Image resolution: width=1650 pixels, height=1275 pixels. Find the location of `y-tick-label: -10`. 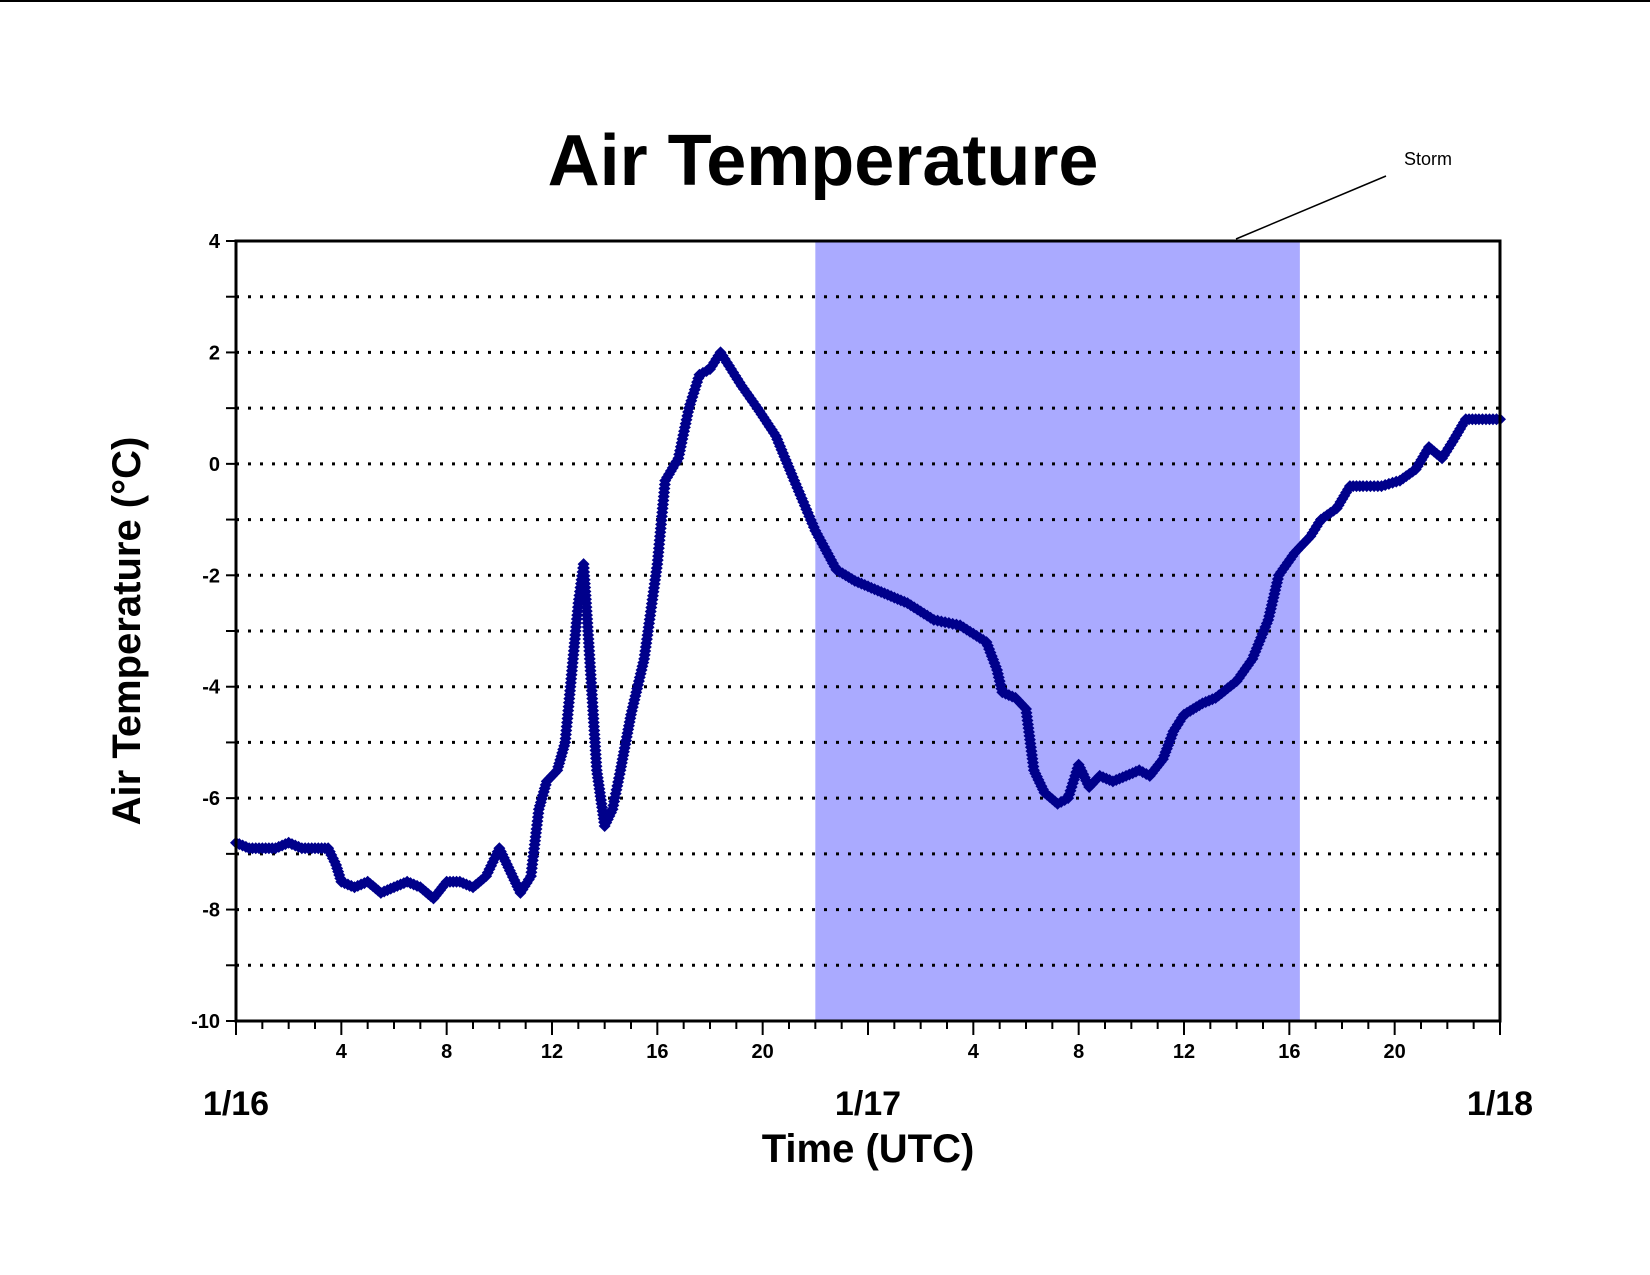

y-tick-label: -10 is located at coordinates (205, 1022).